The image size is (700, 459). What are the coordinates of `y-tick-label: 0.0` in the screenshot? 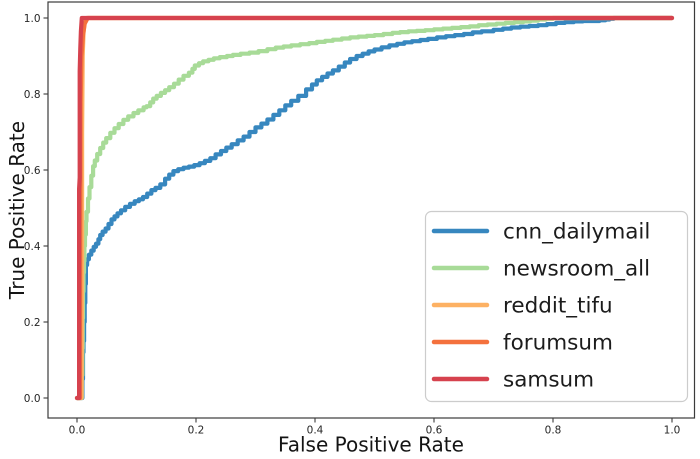 It's located at (32, 399).